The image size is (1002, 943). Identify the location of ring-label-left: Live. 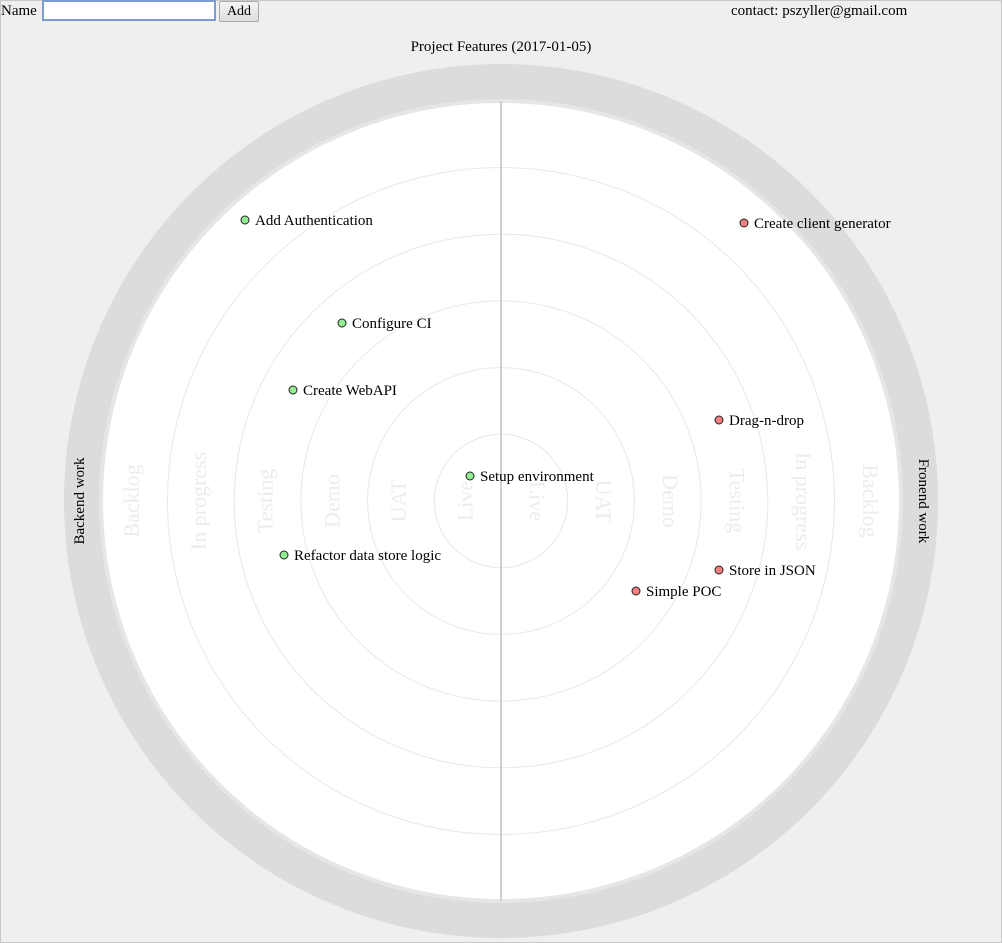
(465, 501).